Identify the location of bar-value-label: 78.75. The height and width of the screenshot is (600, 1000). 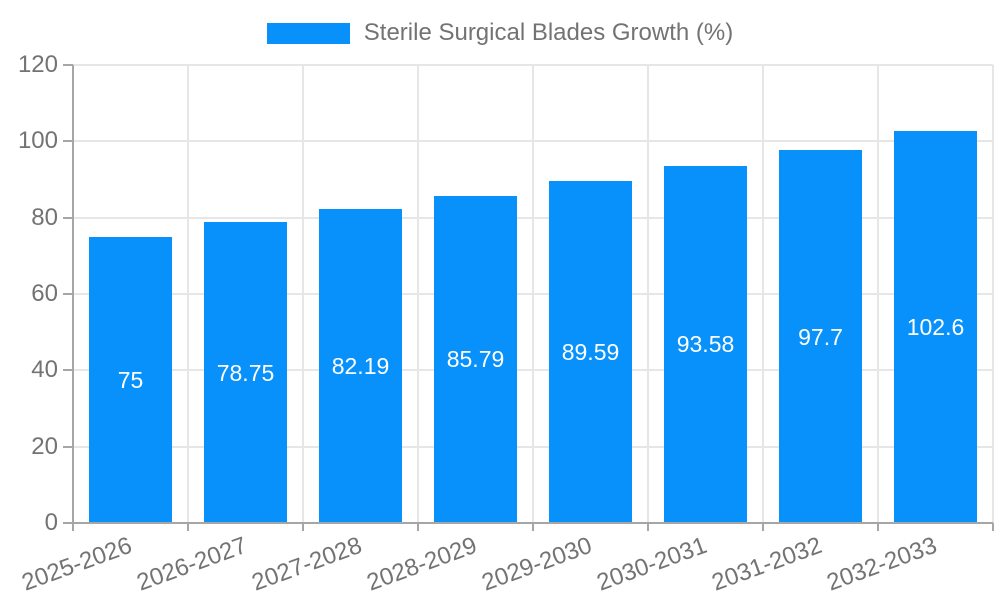
(245, 372).